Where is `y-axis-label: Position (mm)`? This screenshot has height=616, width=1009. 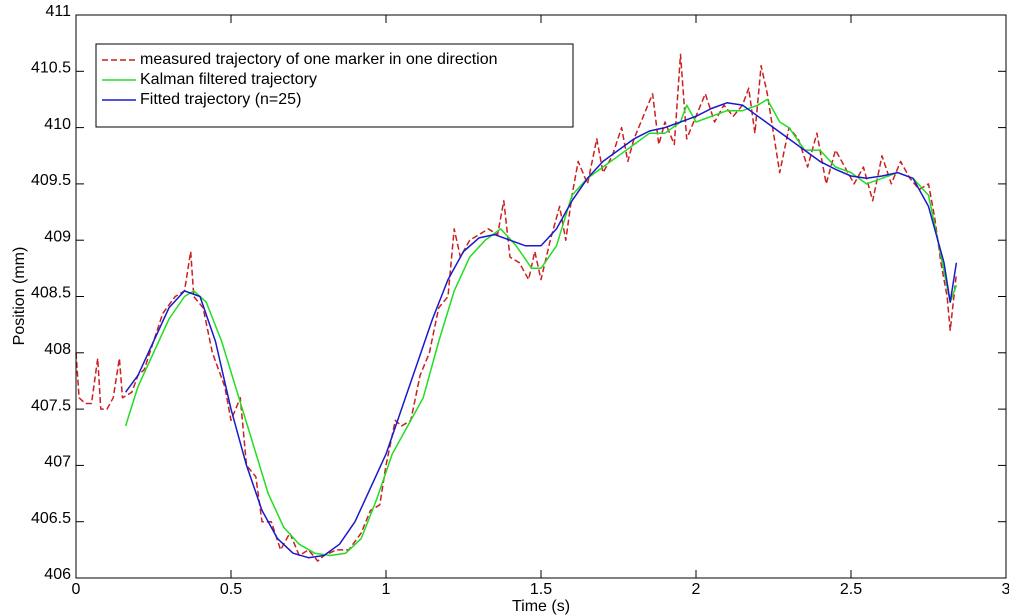 y-axis-label: Position (mm) is located at coordinates (19, 296).